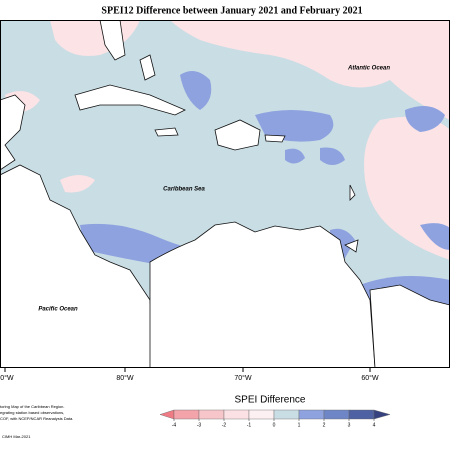 The width and height of the screenshot is (450, 450). Describe the element at coordinates (224, 425) in the screenshot. I see `legend-tick-label: -2` at that location.